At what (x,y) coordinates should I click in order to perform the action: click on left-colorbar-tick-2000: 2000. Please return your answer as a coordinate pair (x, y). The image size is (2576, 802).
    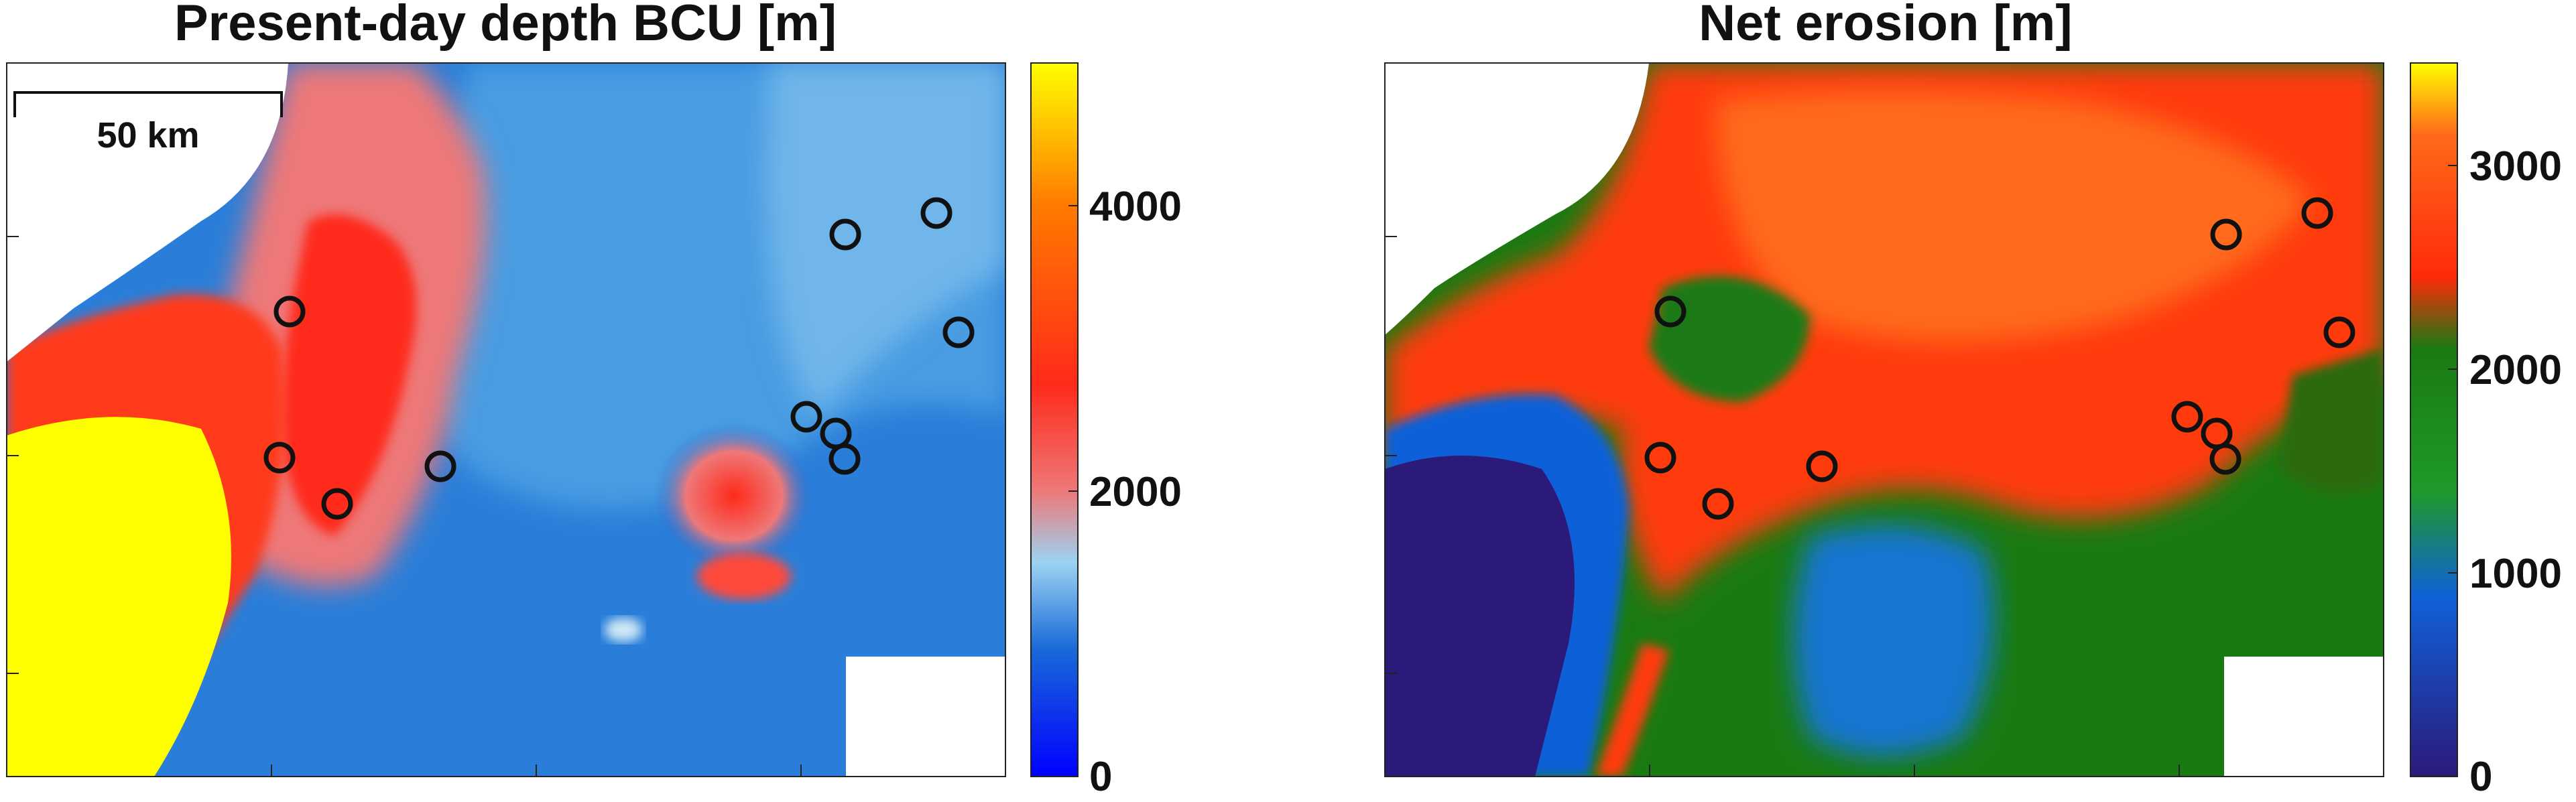
    Looking at the image, I should click on (1136, 492).